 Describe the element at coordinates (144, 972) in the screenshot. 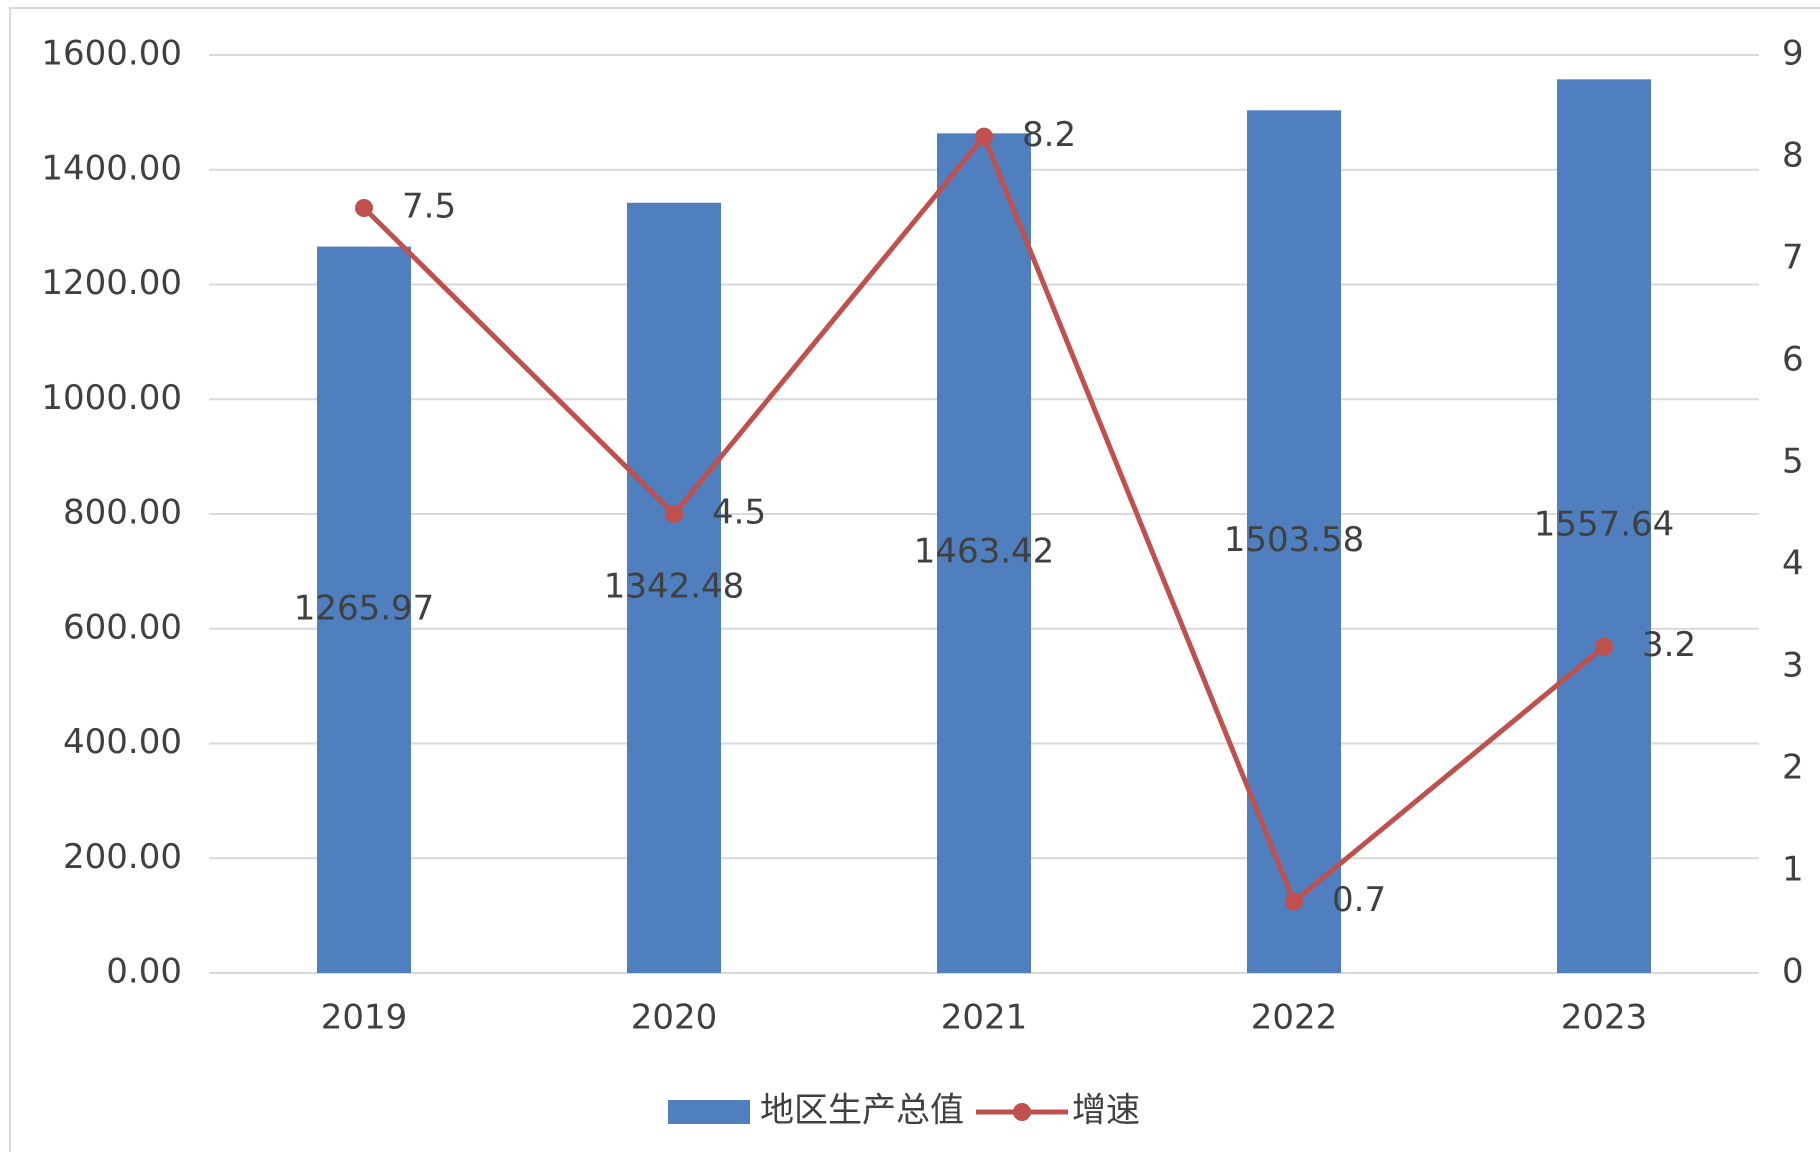

I see `y-tick-label: 0.00` at that location.